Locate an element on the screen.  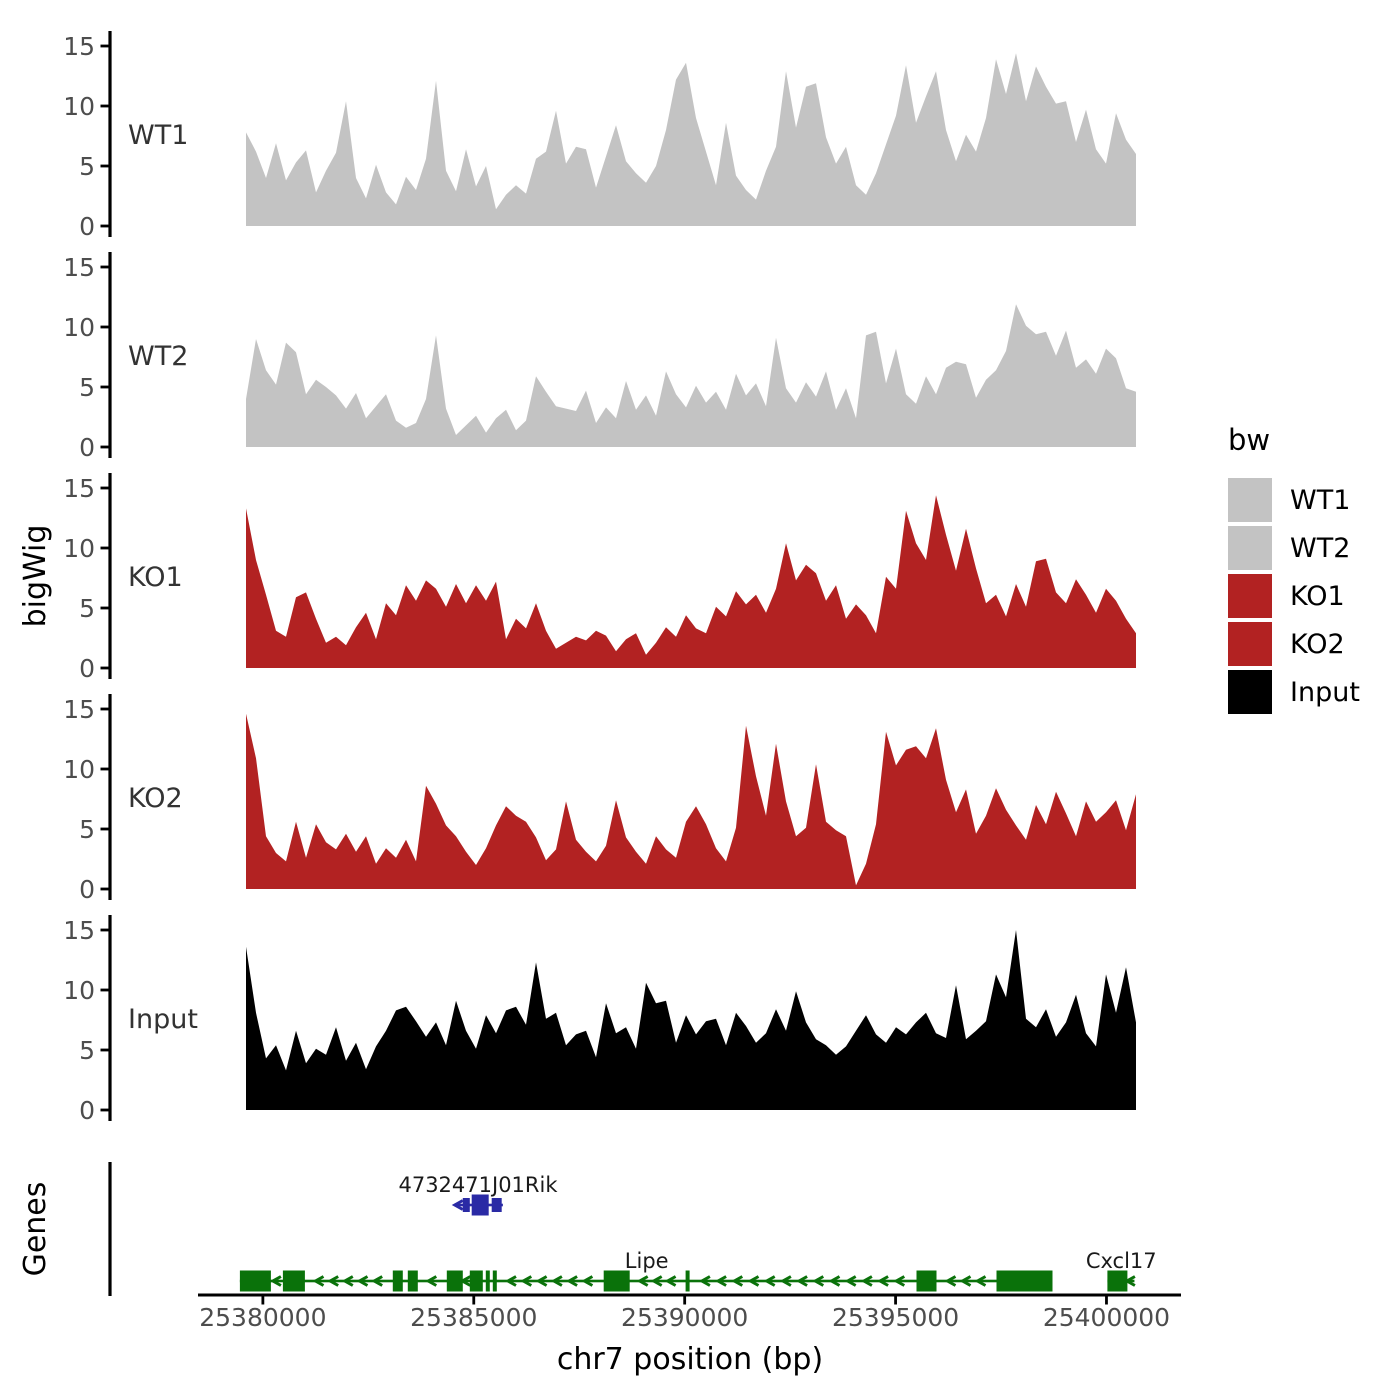
x-tick-label: 25395000 is located at coordinates (895, 1317).